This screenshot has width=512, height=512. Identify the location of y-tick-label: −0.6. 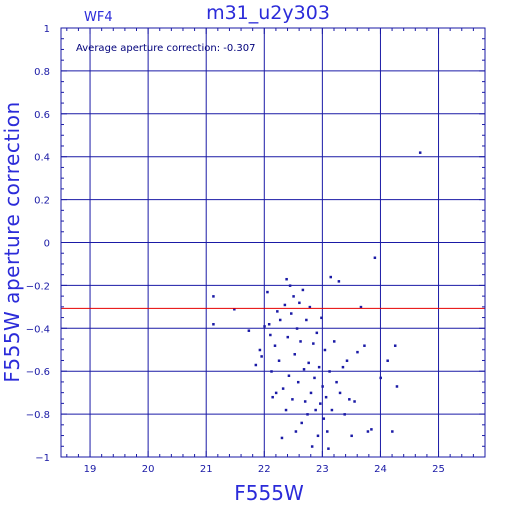
(38, 372).